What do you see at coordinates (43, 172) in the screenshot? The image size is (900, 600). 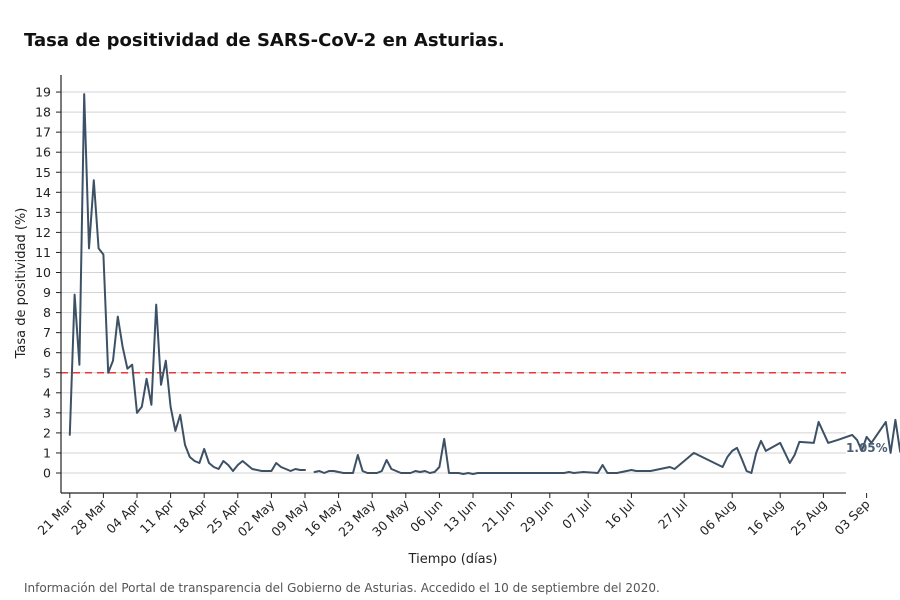 I see `y-tick-label: 15` at bounding box center [43, 172].